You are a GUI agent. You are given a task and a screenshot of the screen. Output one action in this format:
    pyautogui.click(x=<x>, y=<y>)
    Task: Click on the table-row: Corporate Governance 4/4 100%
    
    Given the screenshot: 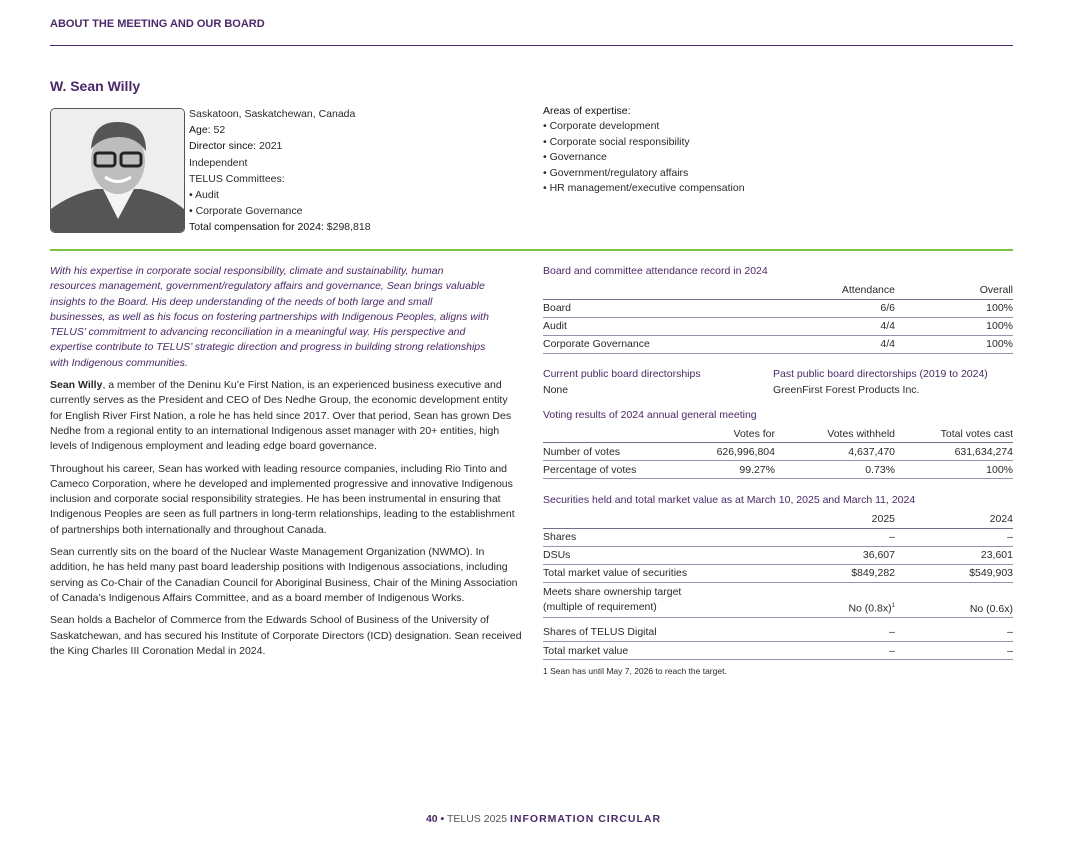 What is the action you would take?
    pyautogui.click(x=778, y=344)
    